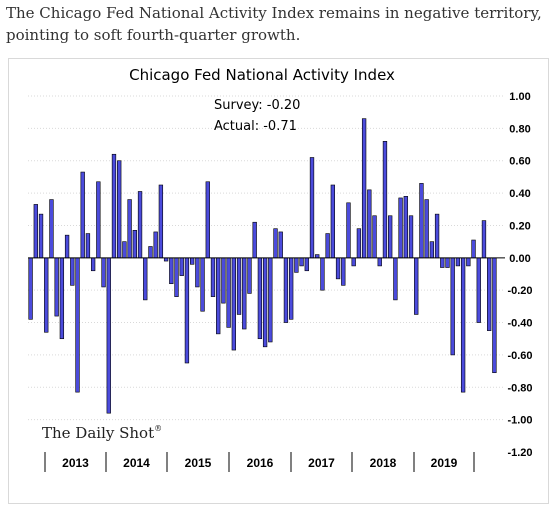 The height and width of the screenshot is (511, 555). I want to click on y-tick-label: 0.00, so click(519, 259).